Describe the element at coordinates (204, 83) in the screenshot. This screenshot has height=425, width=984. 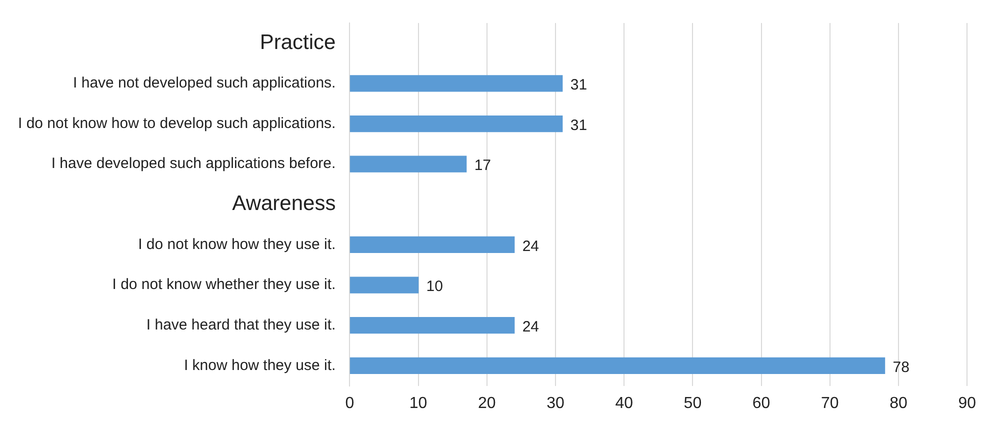
I see `y-tick-label: I have not developed such applications.` at that location.